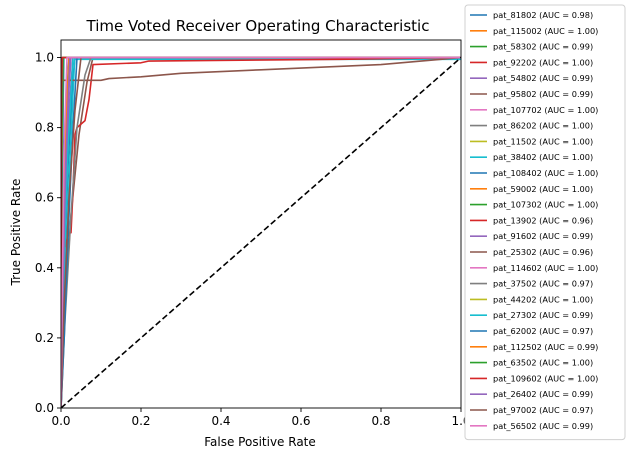 Image resolution: width=634 pixels, height=461 pixels. What do you see at coordinates (44, 128) in the screenshot?
I see `y-tick-label: 0.8` at bounding box center [44, 128].